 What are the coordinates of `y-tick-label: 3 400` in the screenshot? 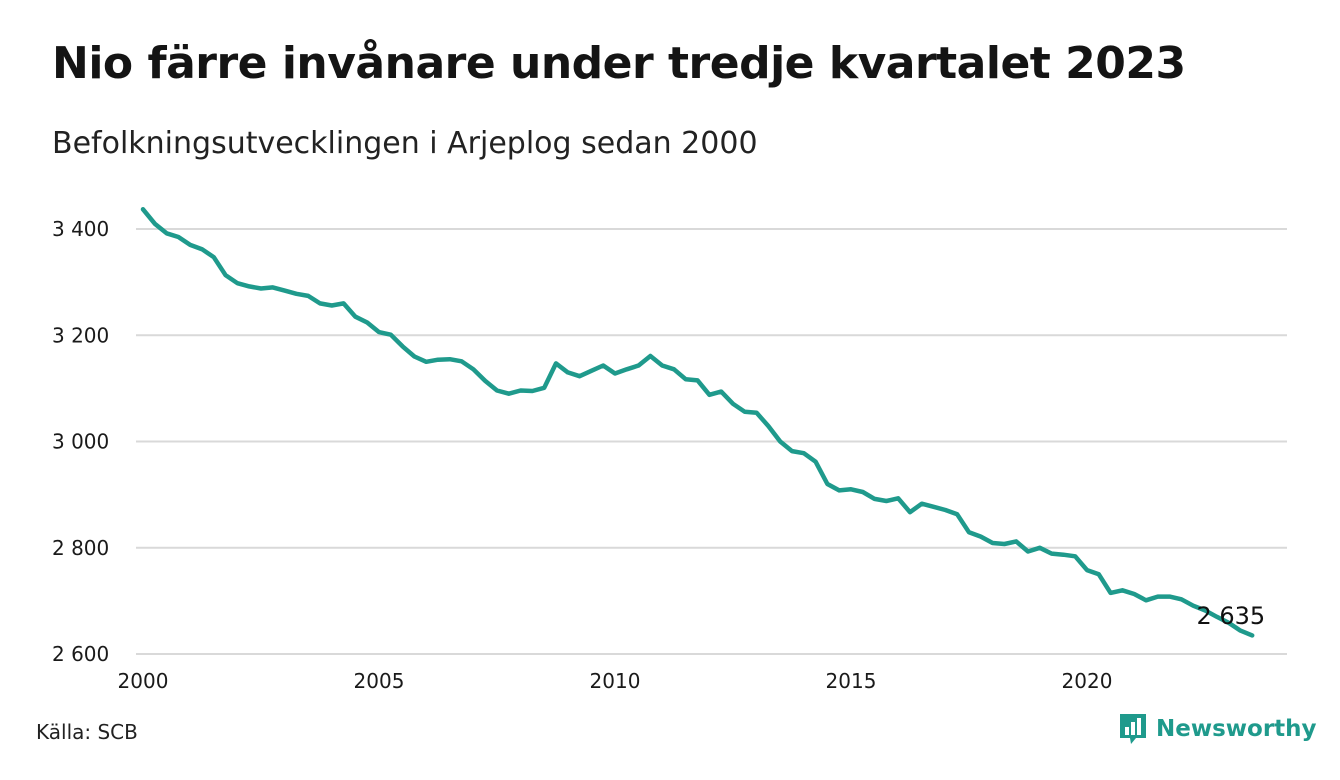 It's located at (80, 229).